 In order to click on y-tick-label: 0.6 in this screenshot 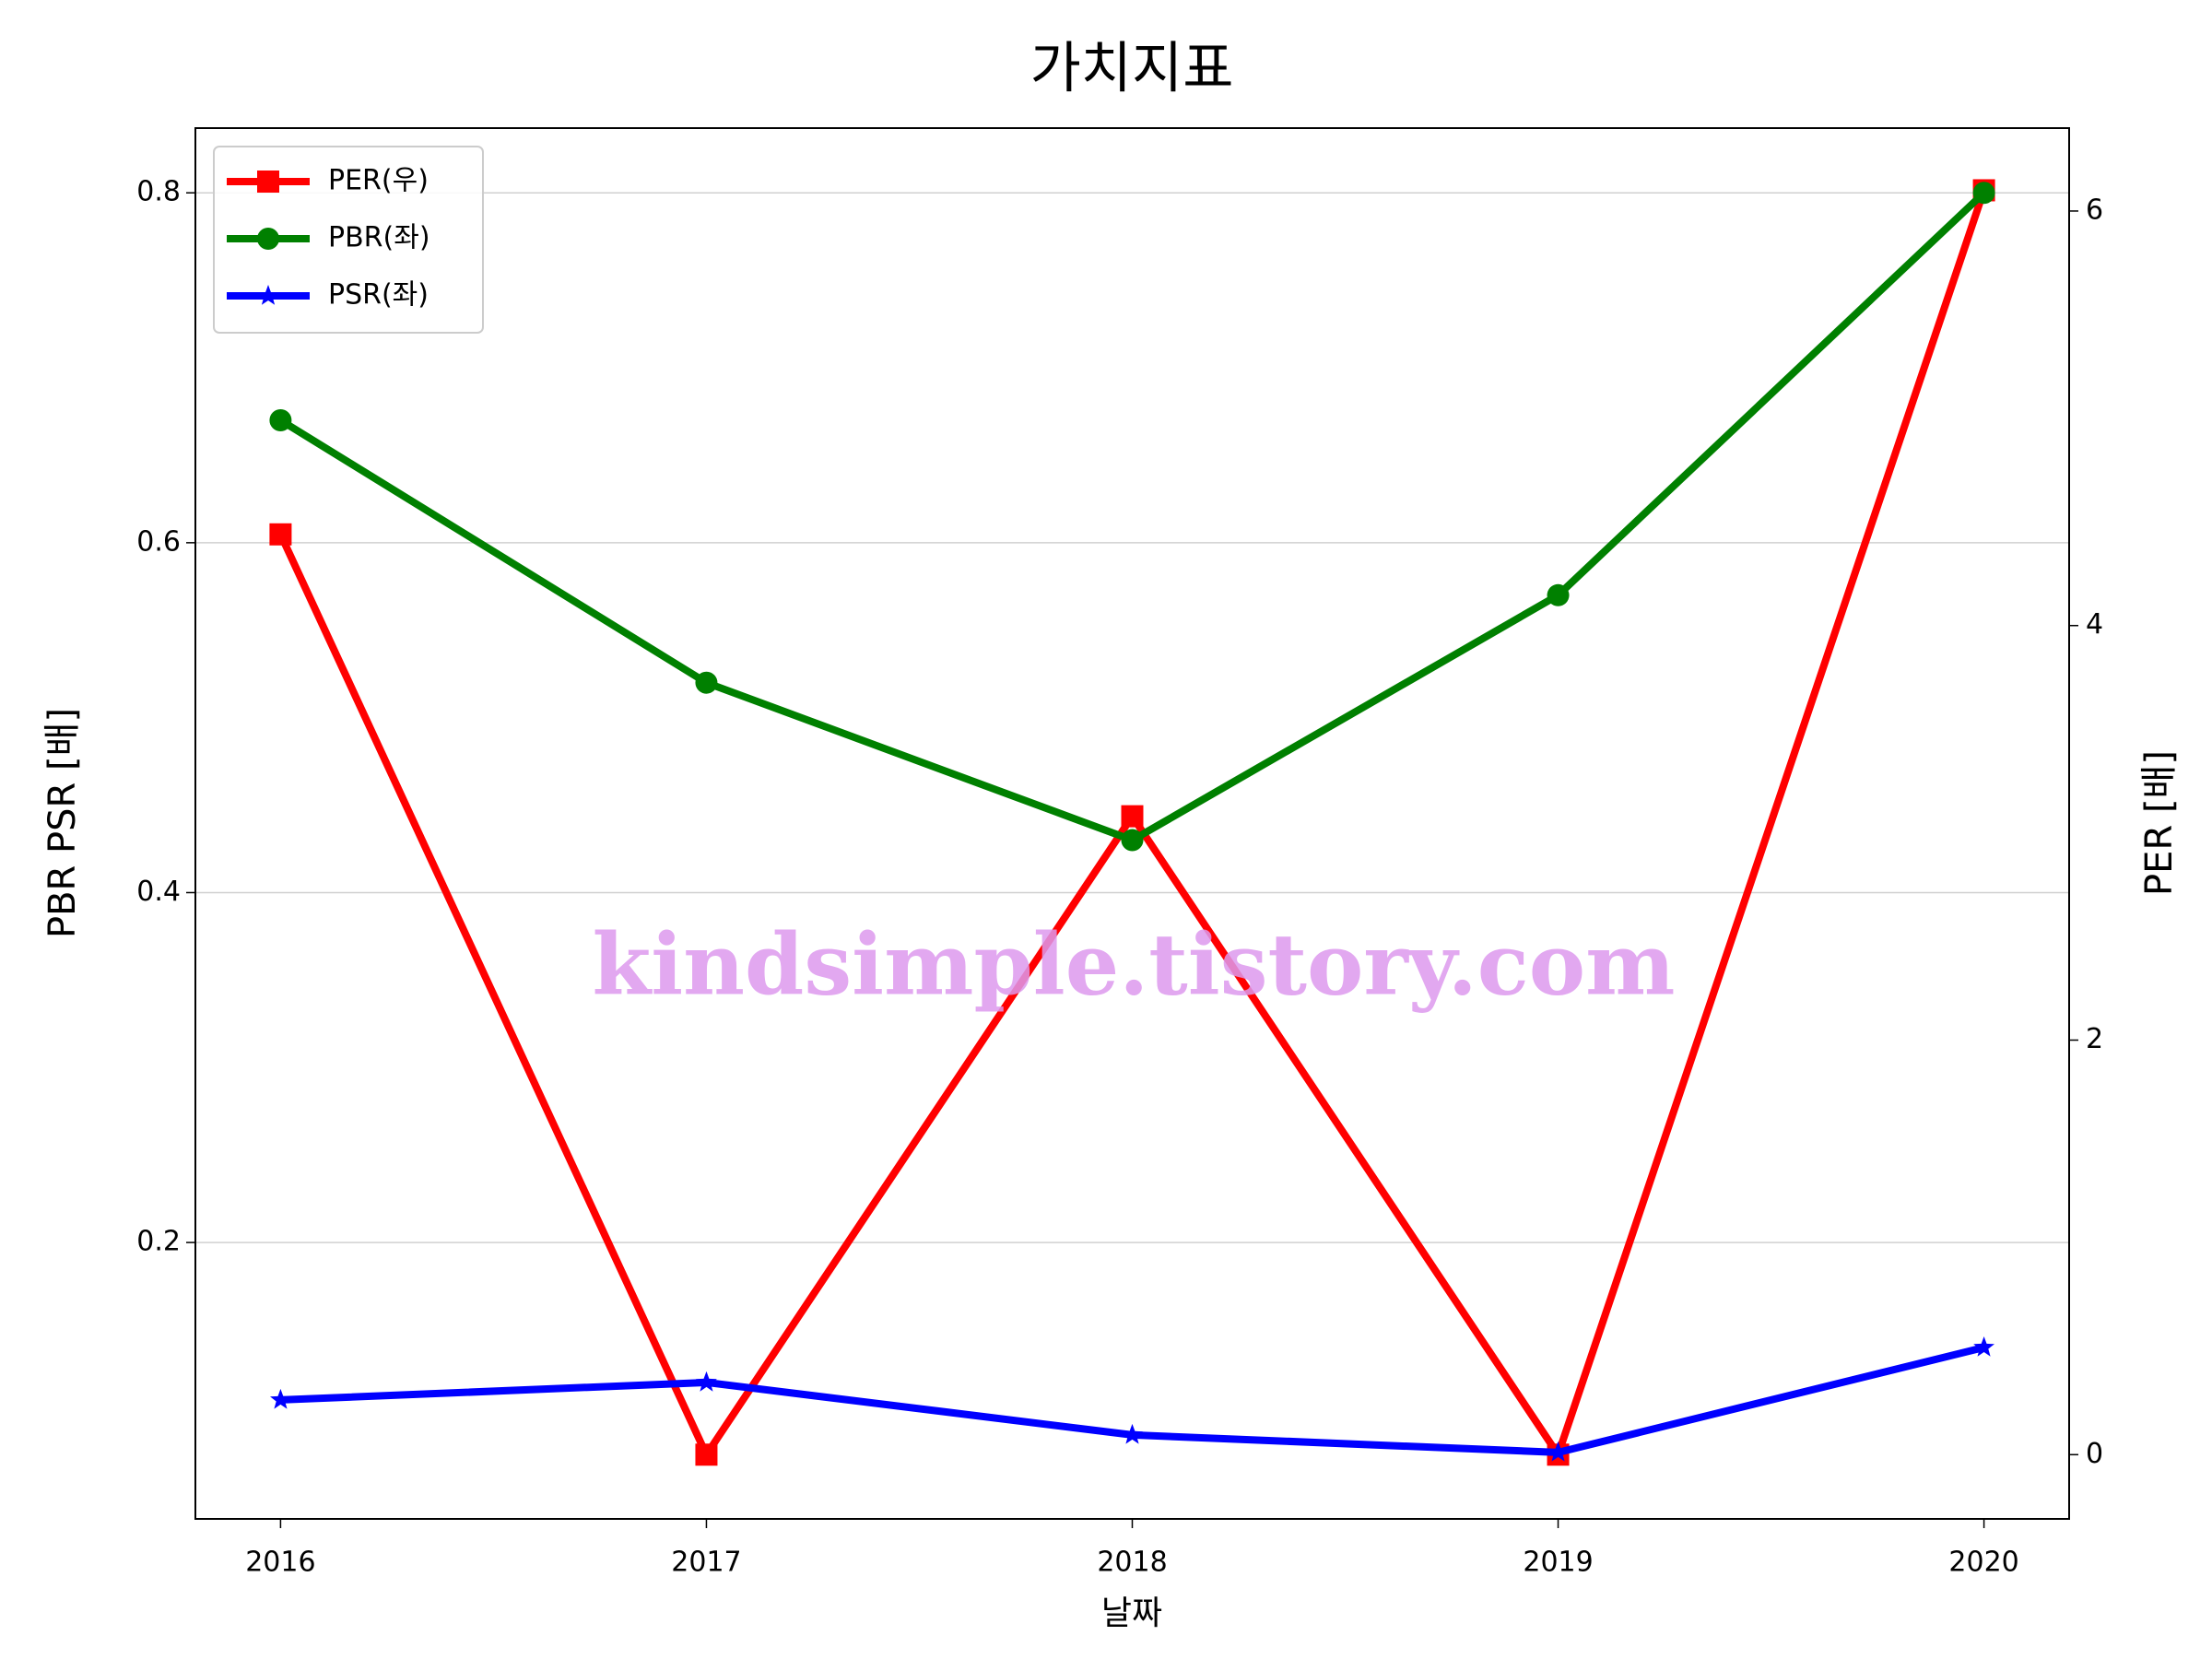, I will do `click(158, 541)`.